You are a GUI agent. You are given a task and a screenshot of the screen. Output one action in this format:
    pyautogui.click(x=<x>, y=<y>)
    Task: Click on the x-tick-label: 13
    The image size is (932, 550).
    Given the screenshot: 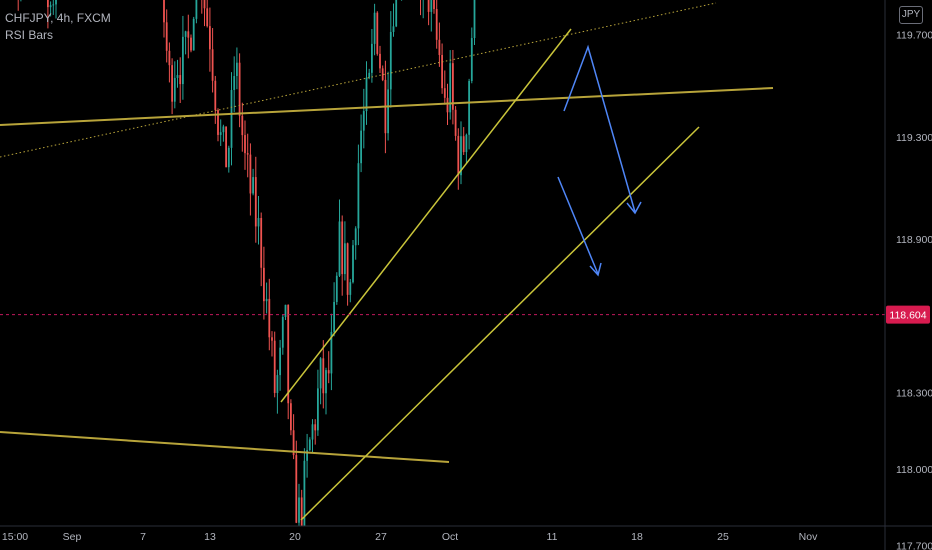 What is the action you would take?
    pyautogui.click(x=210, y=537)
    